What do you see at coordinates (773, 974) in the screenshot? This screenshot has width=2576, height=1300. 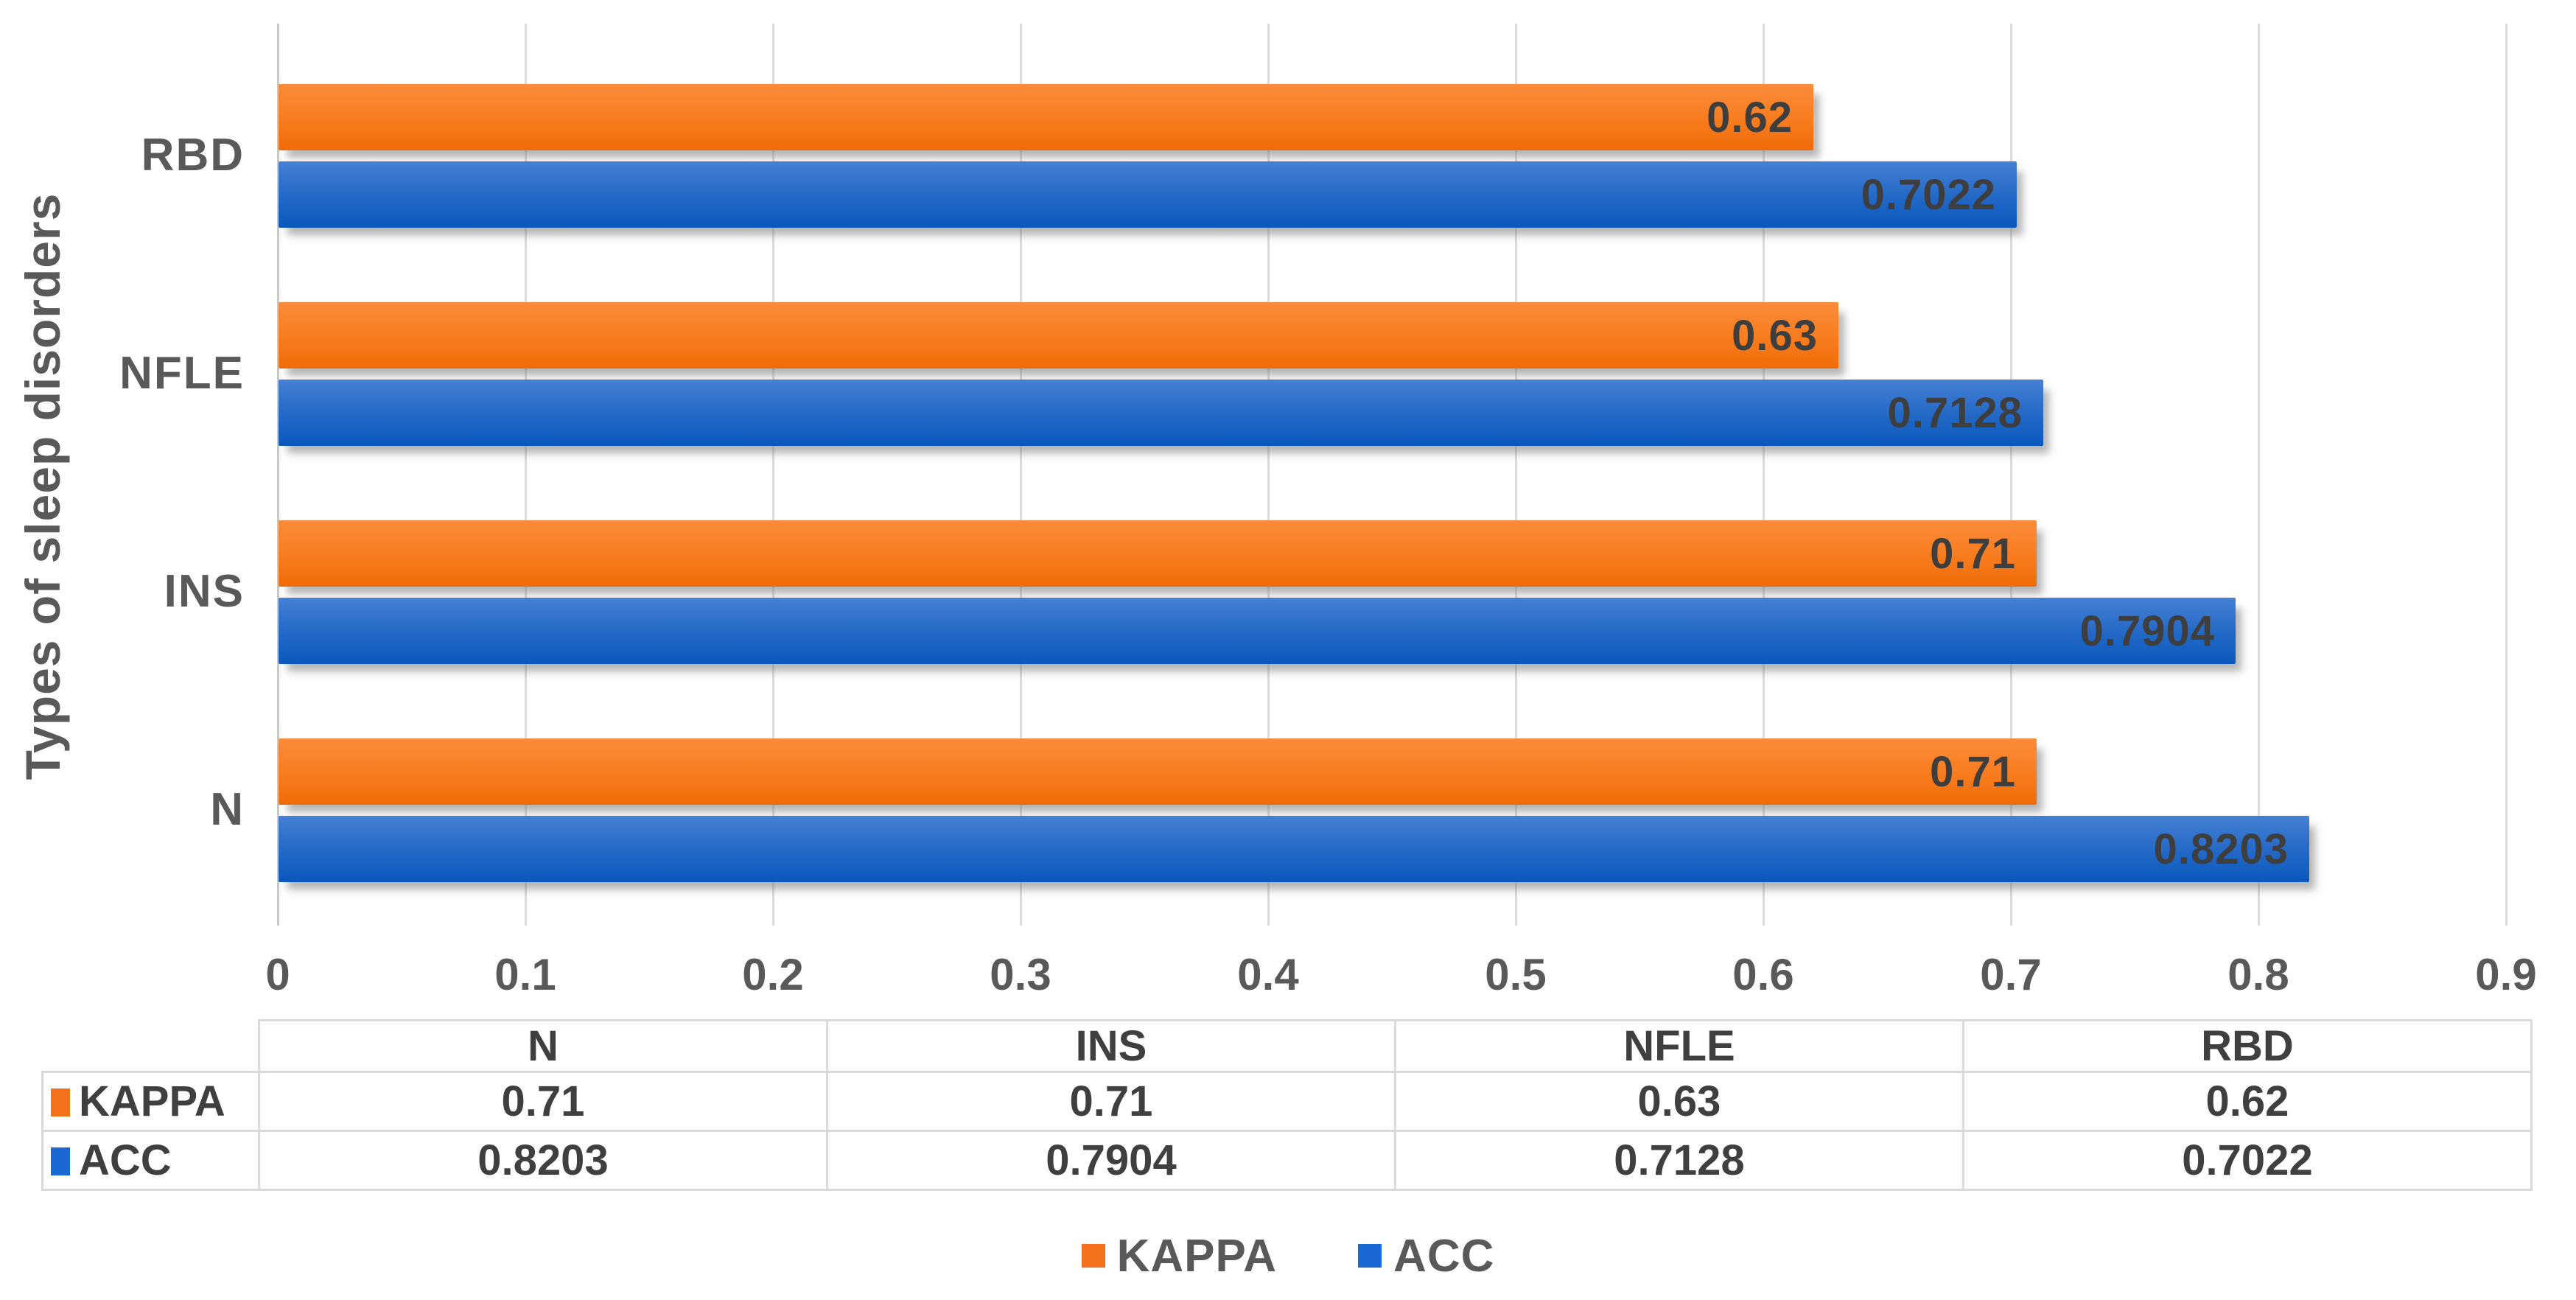 I see `x-tick-label-0.2: 0.2` at bounding box center [773, 974].